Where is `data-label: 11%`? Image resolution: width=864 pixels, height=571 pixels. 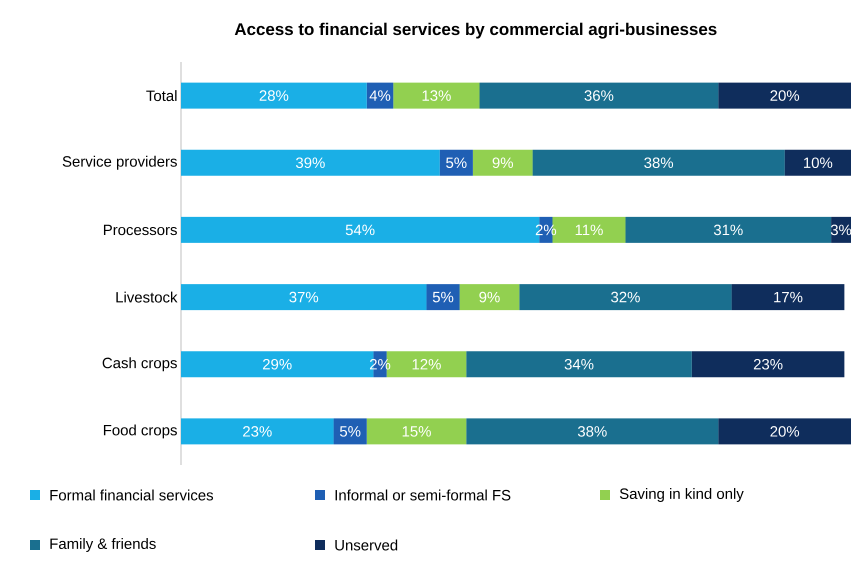 data-label: 11% is located at coordinates (589, 230).